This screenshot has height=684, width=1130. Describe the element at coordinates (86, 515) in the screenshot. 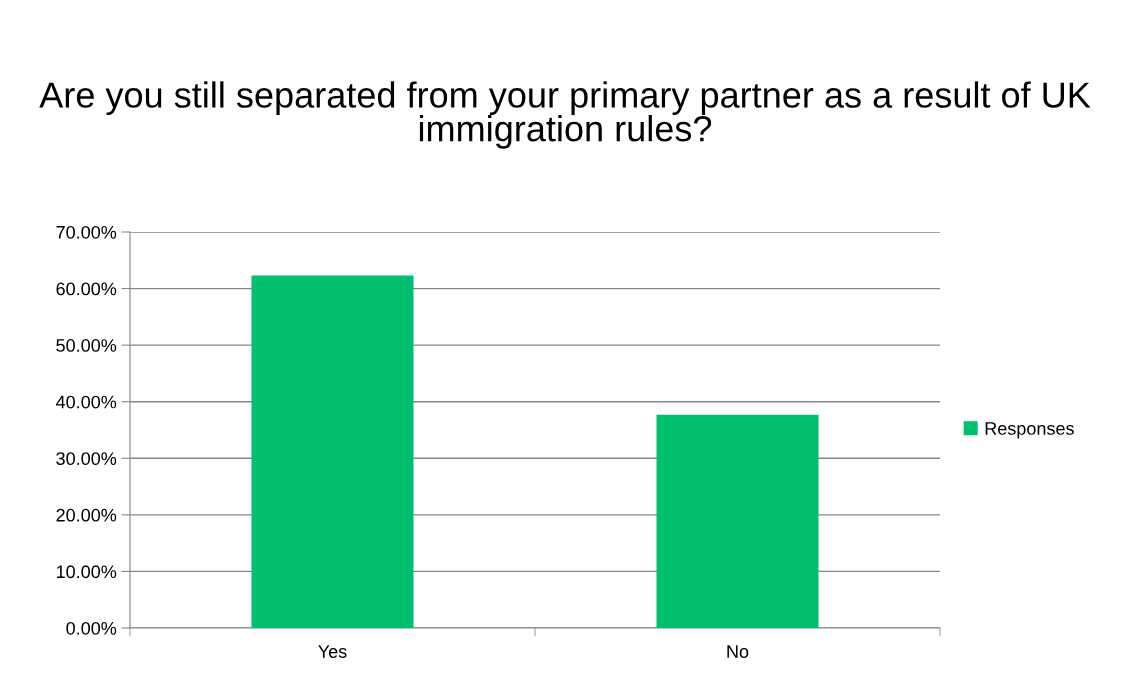

I see `y-tick-label: 20.00%` at that location.